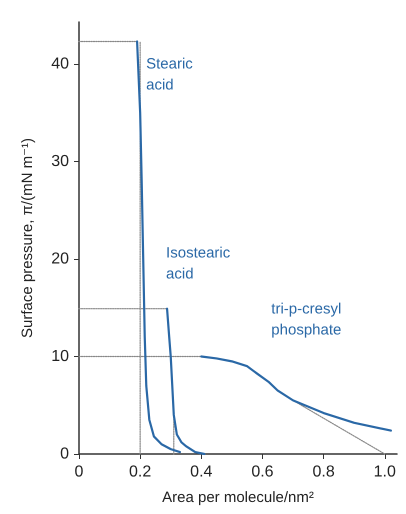 The image size is (406, 514). Describe the element at coordinates (238, 497) in the screenshot. I see `x-axis-title: Area per molecule/nm²` at that location.